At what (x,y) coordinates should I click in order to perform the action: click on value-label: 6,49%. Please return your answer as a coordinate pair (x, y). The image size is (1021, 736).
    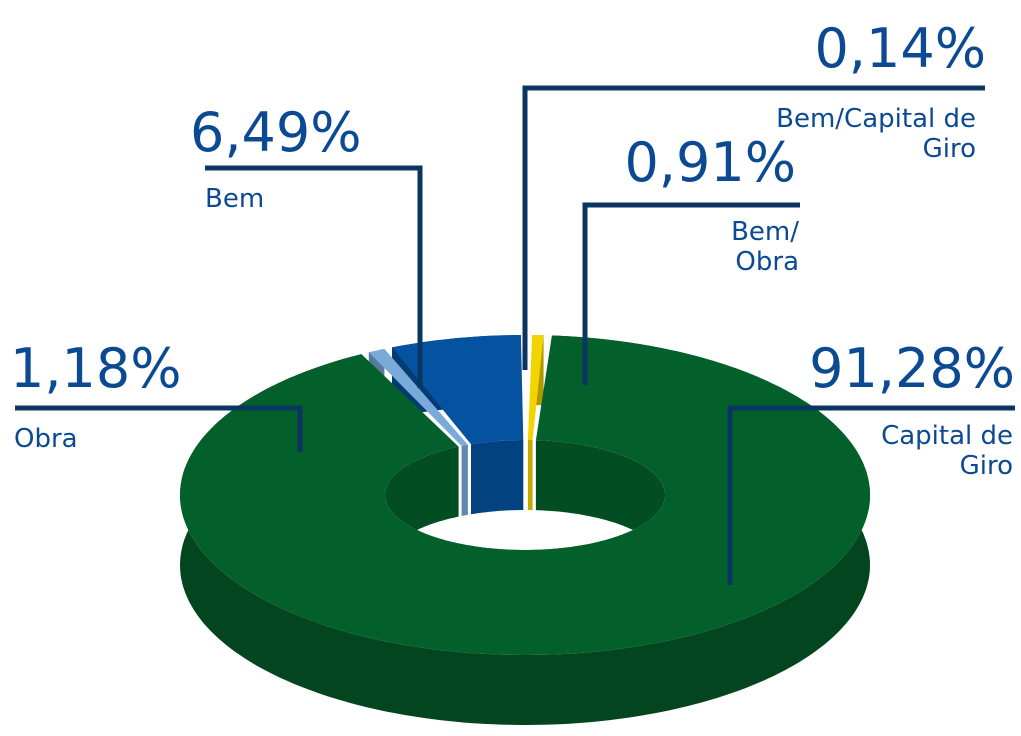
    Looking at the image, I should click on (276, 132).